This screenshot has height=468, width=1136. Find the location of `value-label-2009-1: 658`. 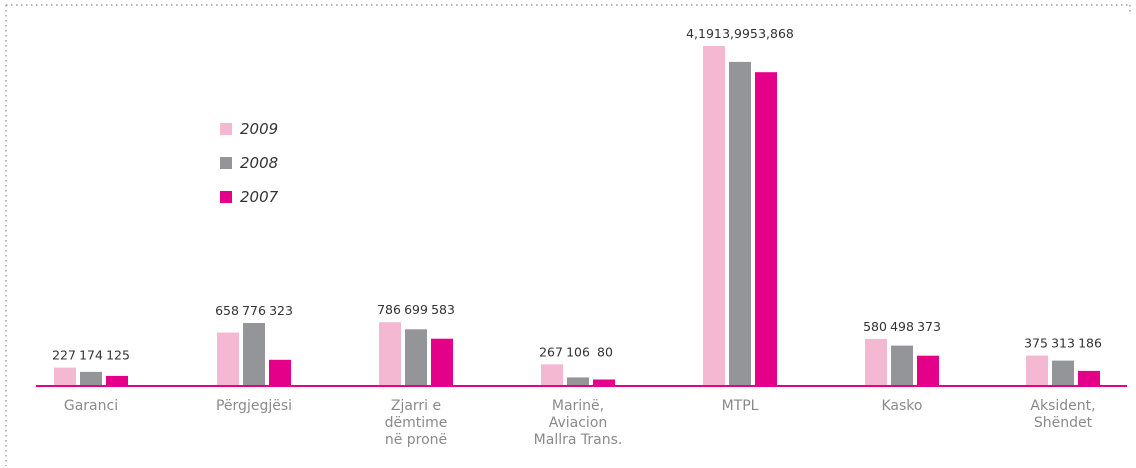

value-label-2009-1: 658 is located at coordinates (227, 310).